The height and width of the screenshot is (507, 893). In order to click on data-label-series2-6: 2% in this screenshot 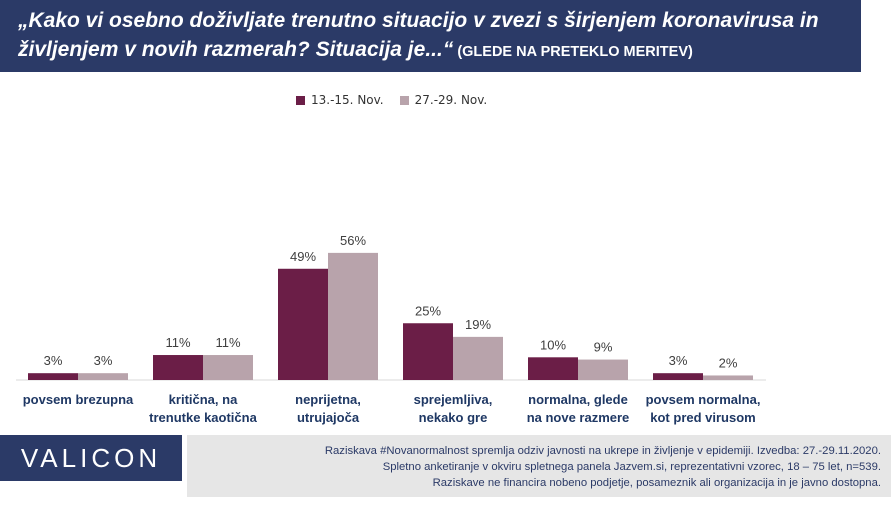, I will do `click(728, 362)`.